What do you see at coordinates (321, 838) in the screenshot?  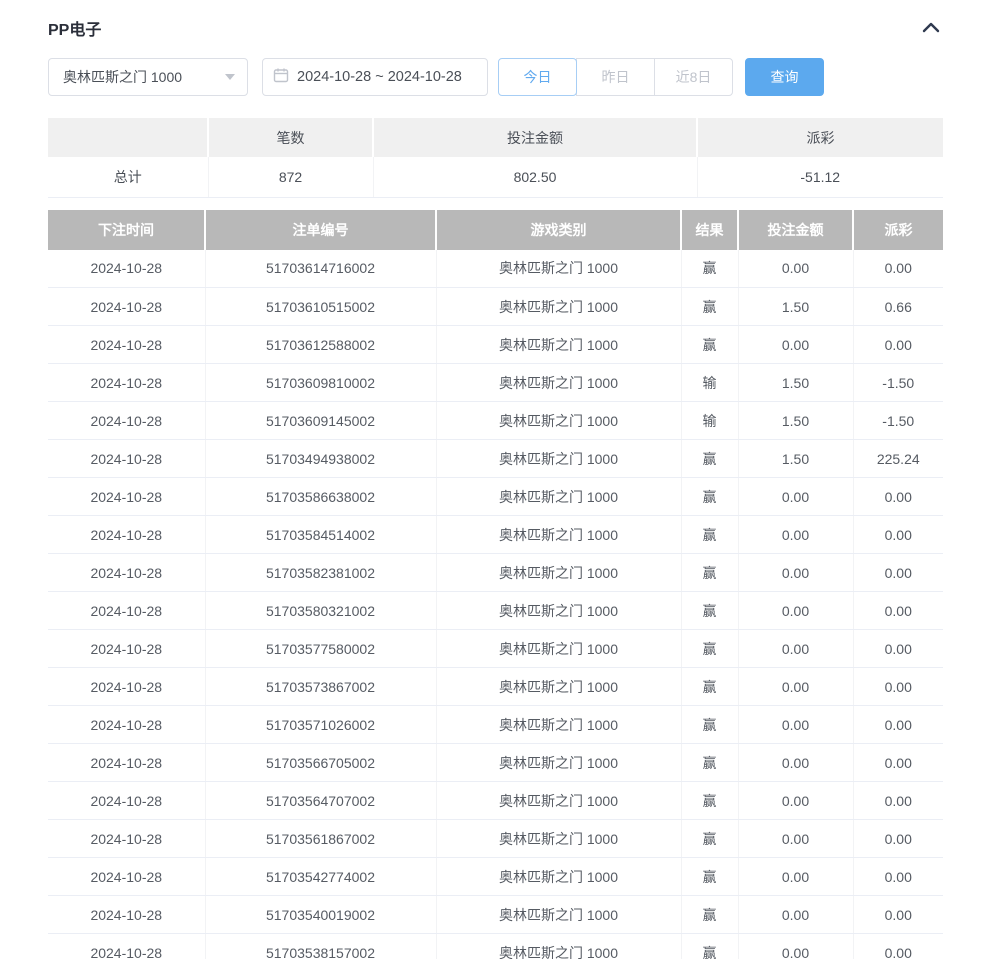 I see `bet-id-cell: 51703561867002` at bounding box center [321, 838].